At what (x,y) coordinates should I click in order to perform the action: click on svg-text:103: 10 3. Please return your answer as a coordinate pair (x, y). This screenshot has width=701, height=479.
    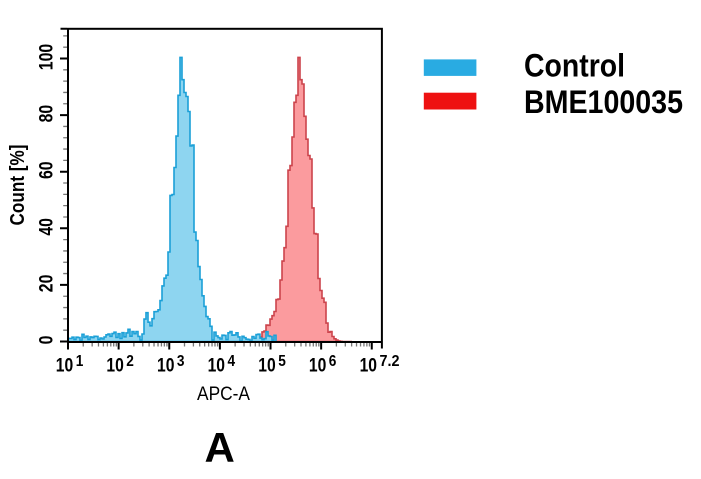
    Looking at the image, I should click on (171, 365).